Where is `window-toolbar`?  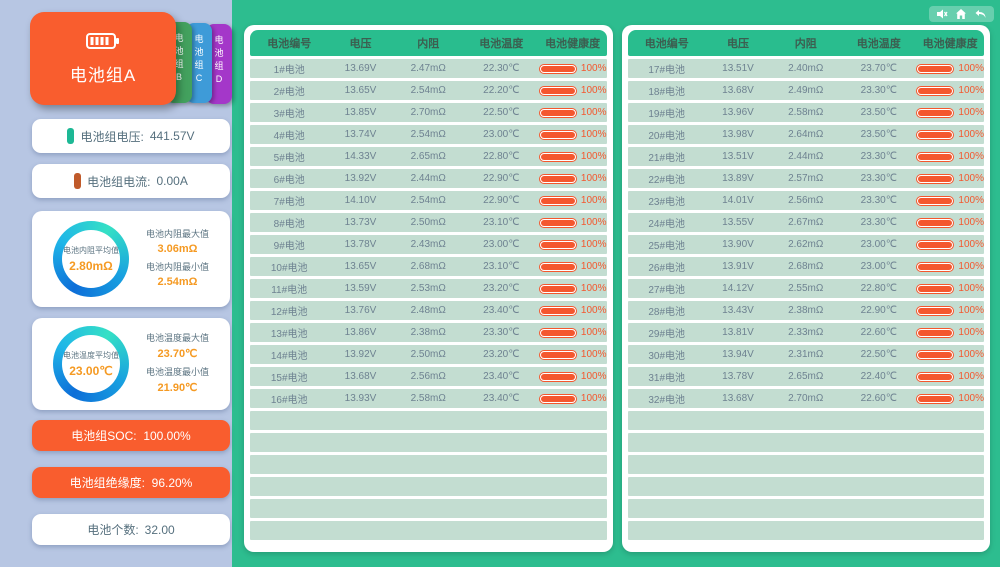 window-toolbar is located at coordinates (961, 14).